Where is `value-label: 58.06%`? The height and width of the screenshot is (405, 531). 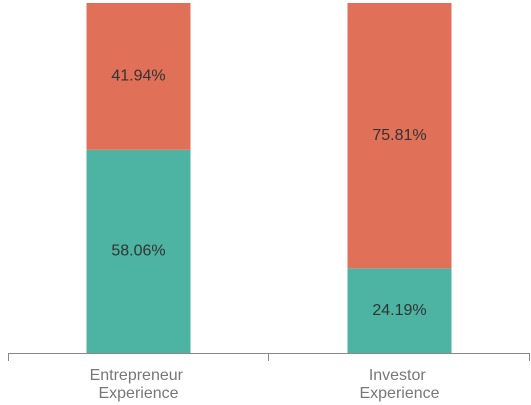 value-label: 58.06% is located at coordinates (138, 251).